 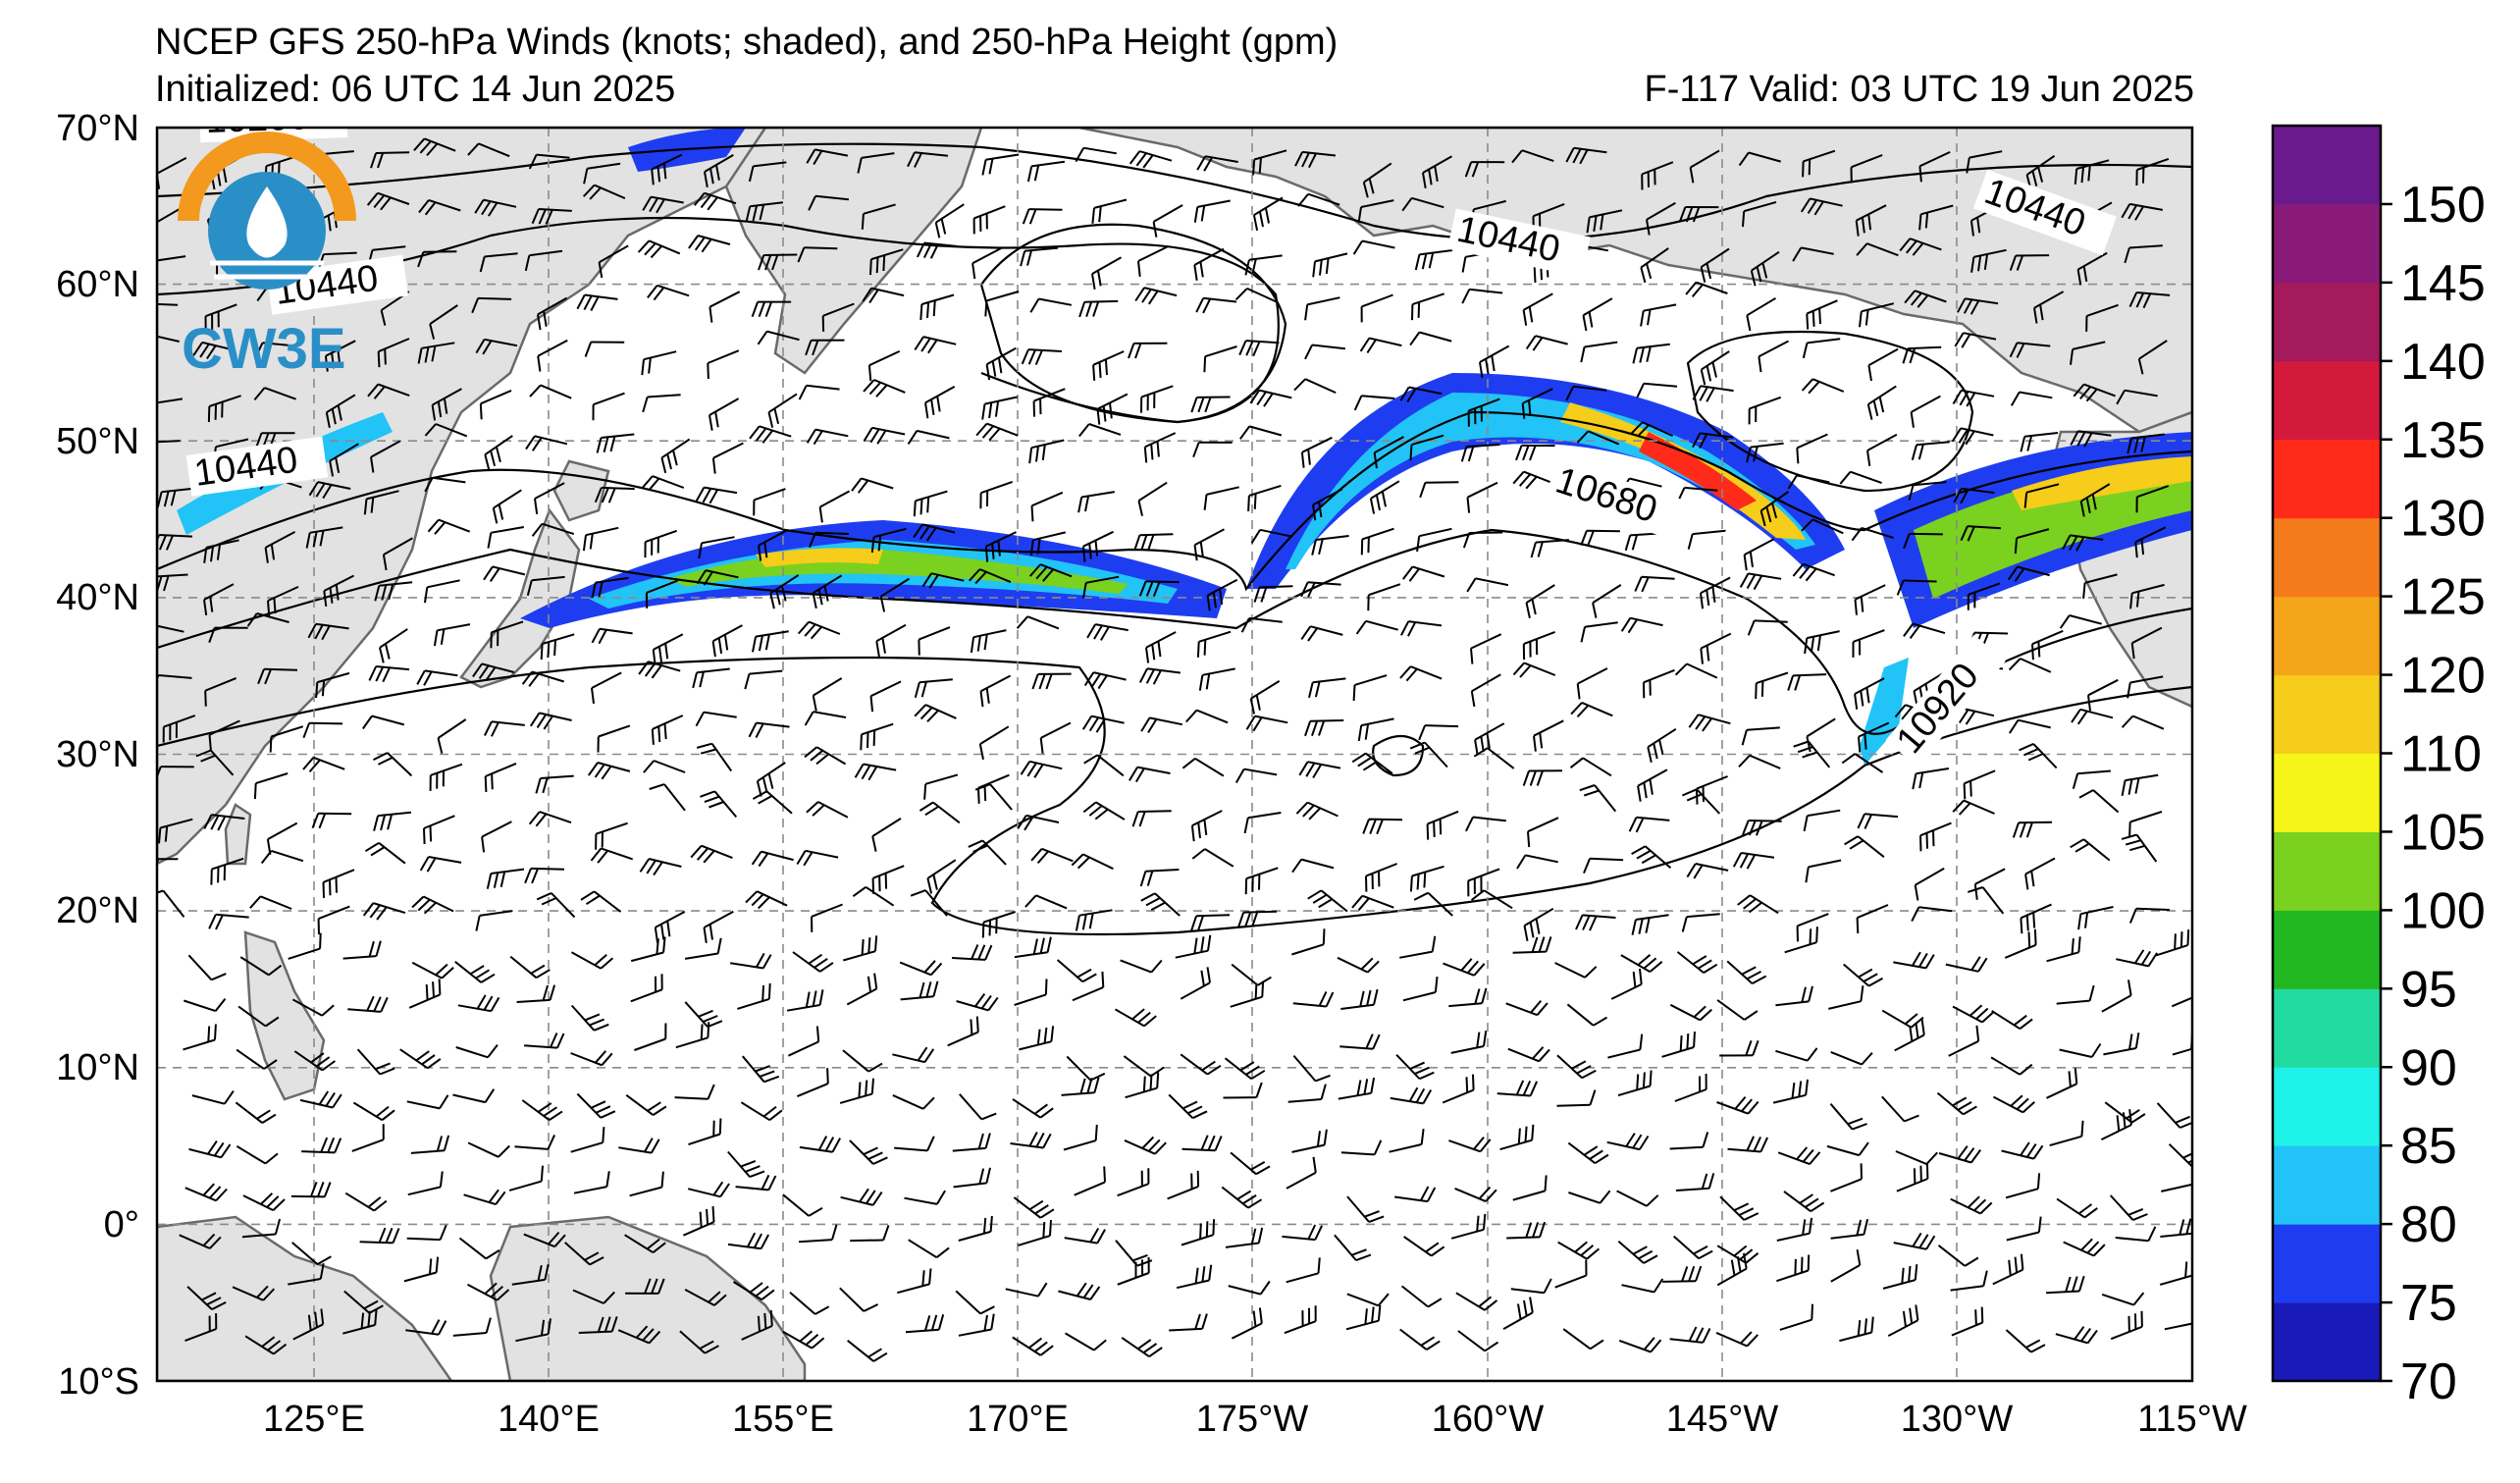 What do you see at coordinates (97, 911) in the screenshot?
I see `lat-label-20n: 20°N` at bounding box center [97, 911].